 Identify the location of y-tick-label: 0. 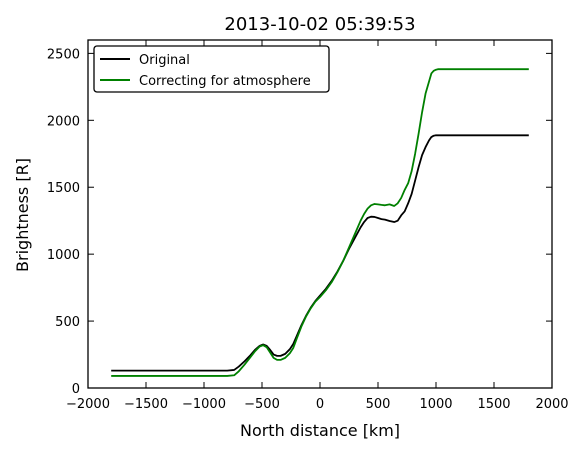
(76, 389).